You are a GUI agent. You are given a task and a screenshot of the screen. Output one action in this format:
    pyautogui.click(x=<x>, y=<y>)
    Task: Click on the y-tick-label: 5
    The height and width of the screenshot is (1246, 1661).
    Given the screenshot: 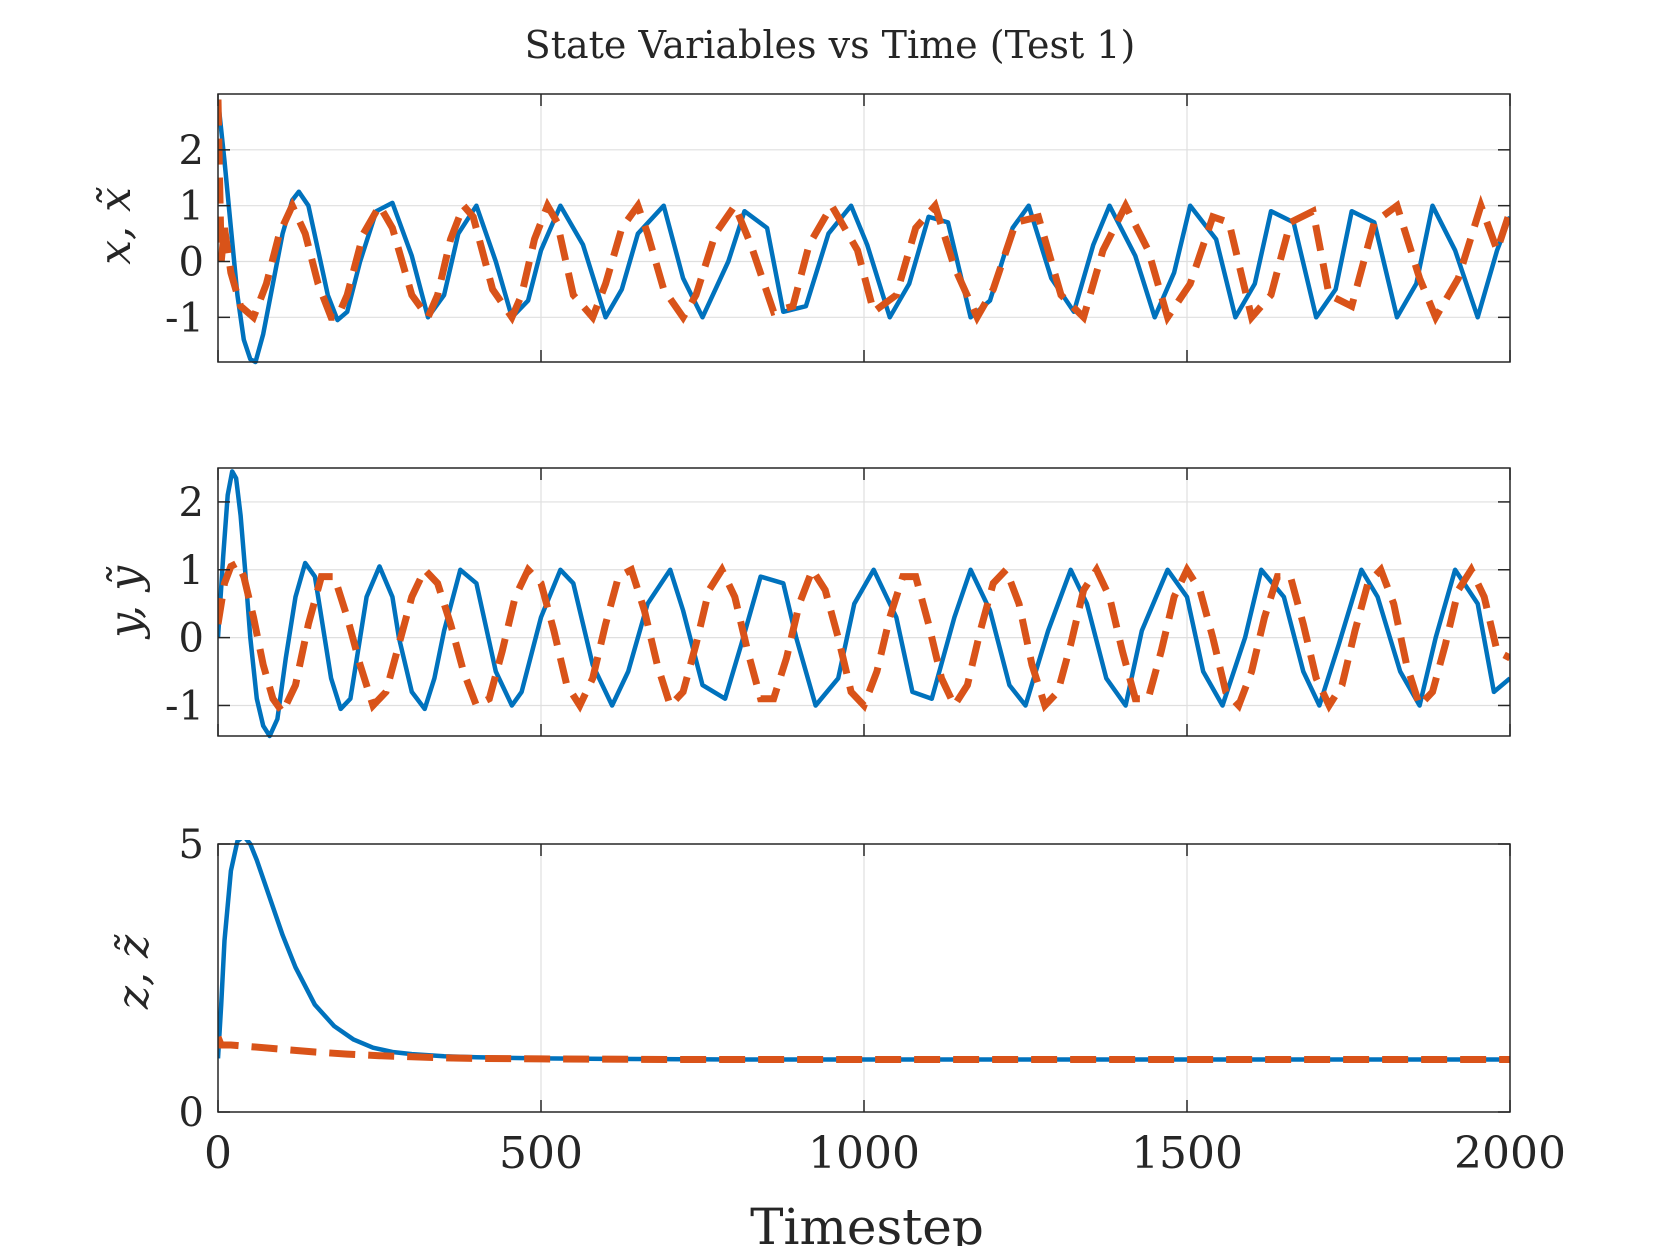 What is the action you would take?
    pyautogui.click(x=191, y=845)
    